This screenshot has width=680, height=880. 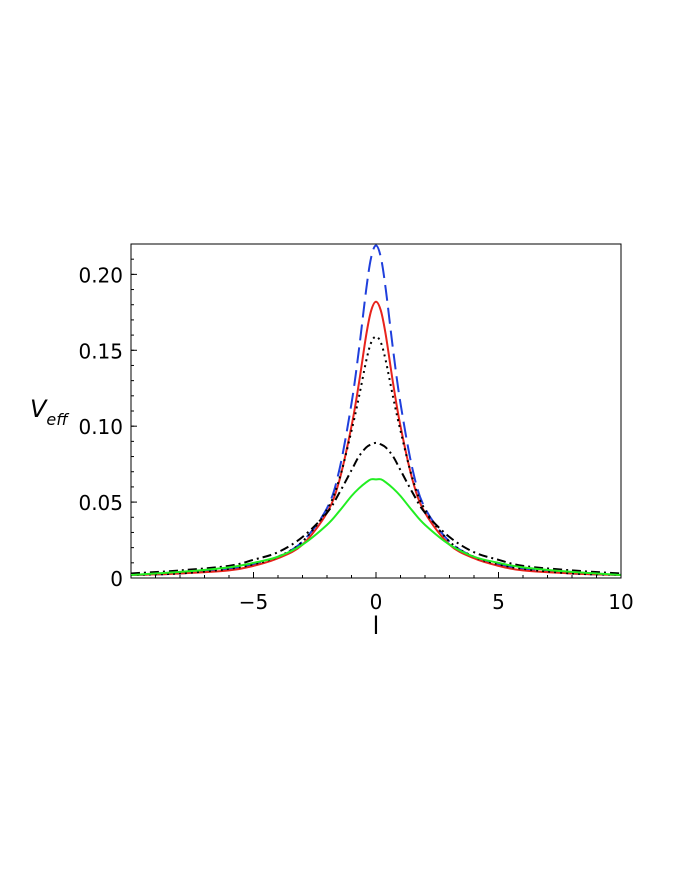 I want to click on x-axis-label: l, so click(x=376, y=626).